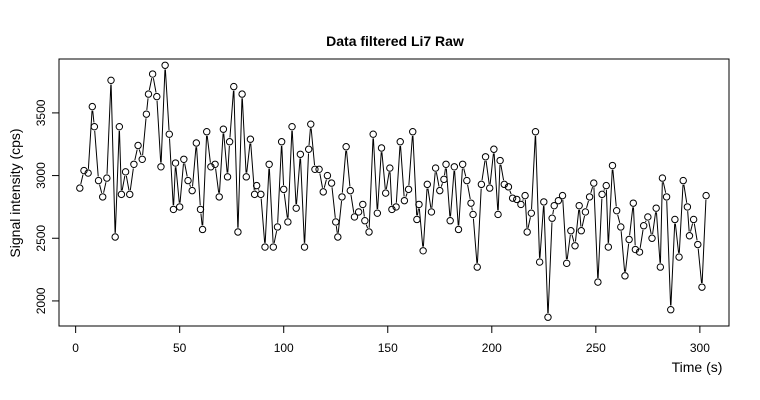 The image size is (760, 400). What do you see at coordinates (47, 206) in the screenshot?
I see `y-axis: 2000 2500 3000 3500` at bounding box center [47, 206].